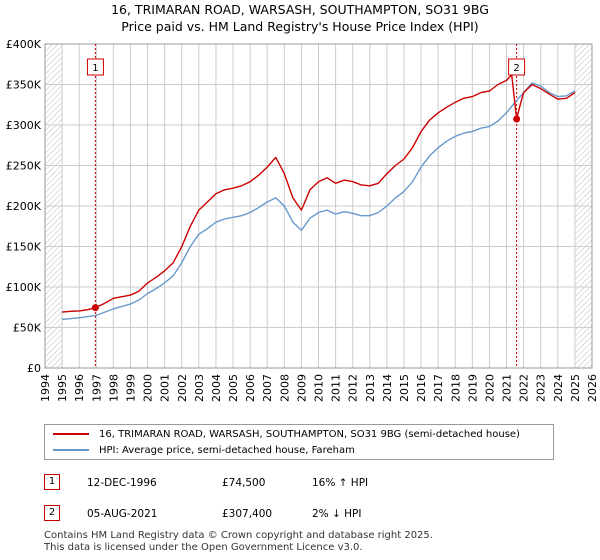  I want to click on x-tick-label: 2012, so click(353, 388).